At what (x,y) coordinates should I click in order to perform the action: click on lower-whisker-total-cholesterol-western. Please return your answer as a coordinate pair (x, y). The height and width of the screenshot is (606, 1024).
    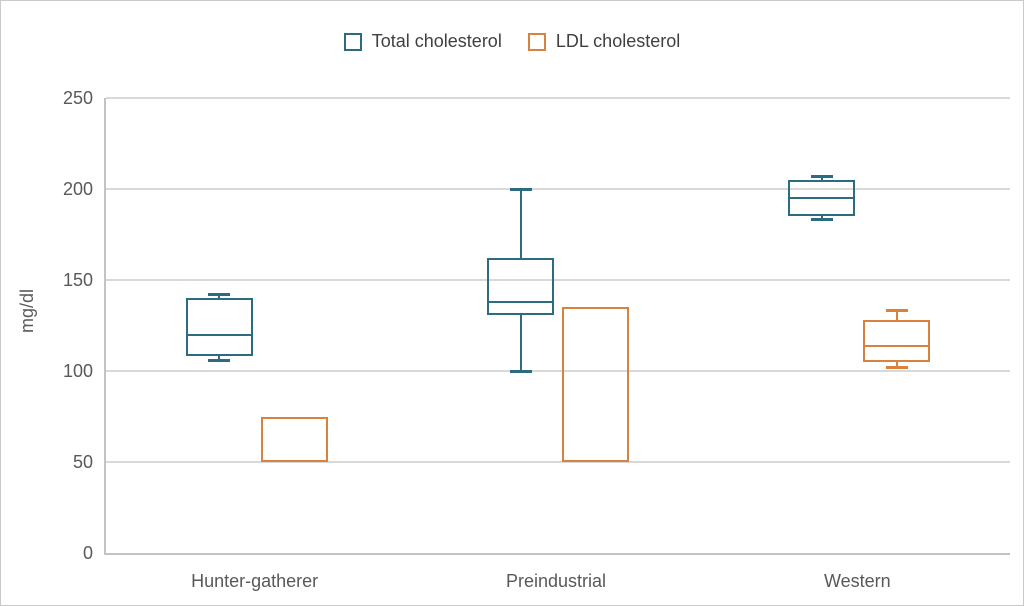
    Looking at the image, I should click on (821, 218).